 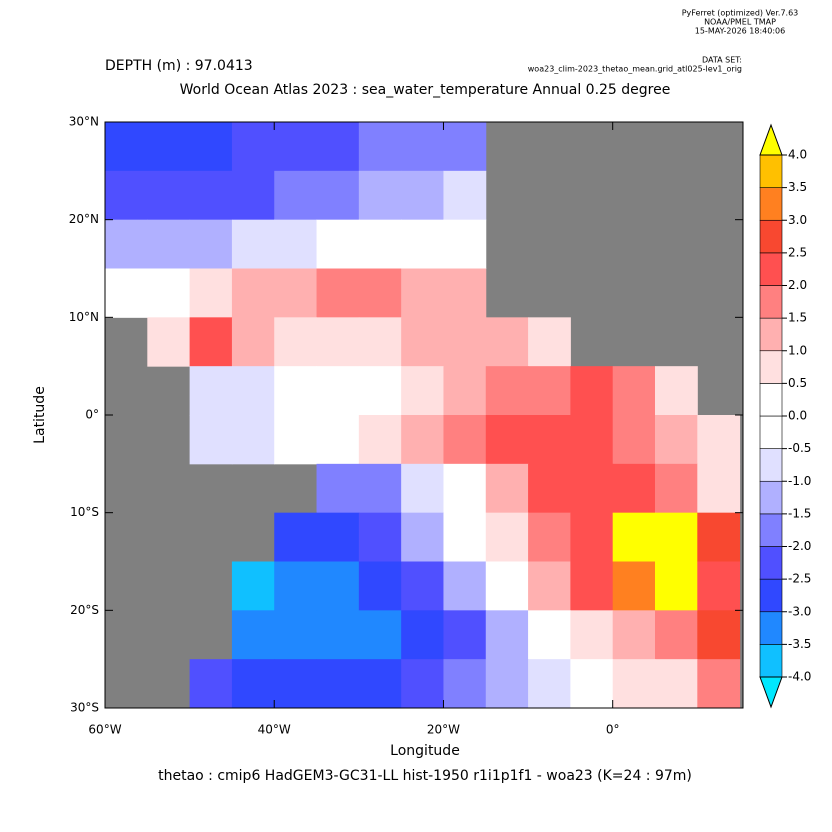 I want to click on colorbar-under, so click(x=771, y=692).